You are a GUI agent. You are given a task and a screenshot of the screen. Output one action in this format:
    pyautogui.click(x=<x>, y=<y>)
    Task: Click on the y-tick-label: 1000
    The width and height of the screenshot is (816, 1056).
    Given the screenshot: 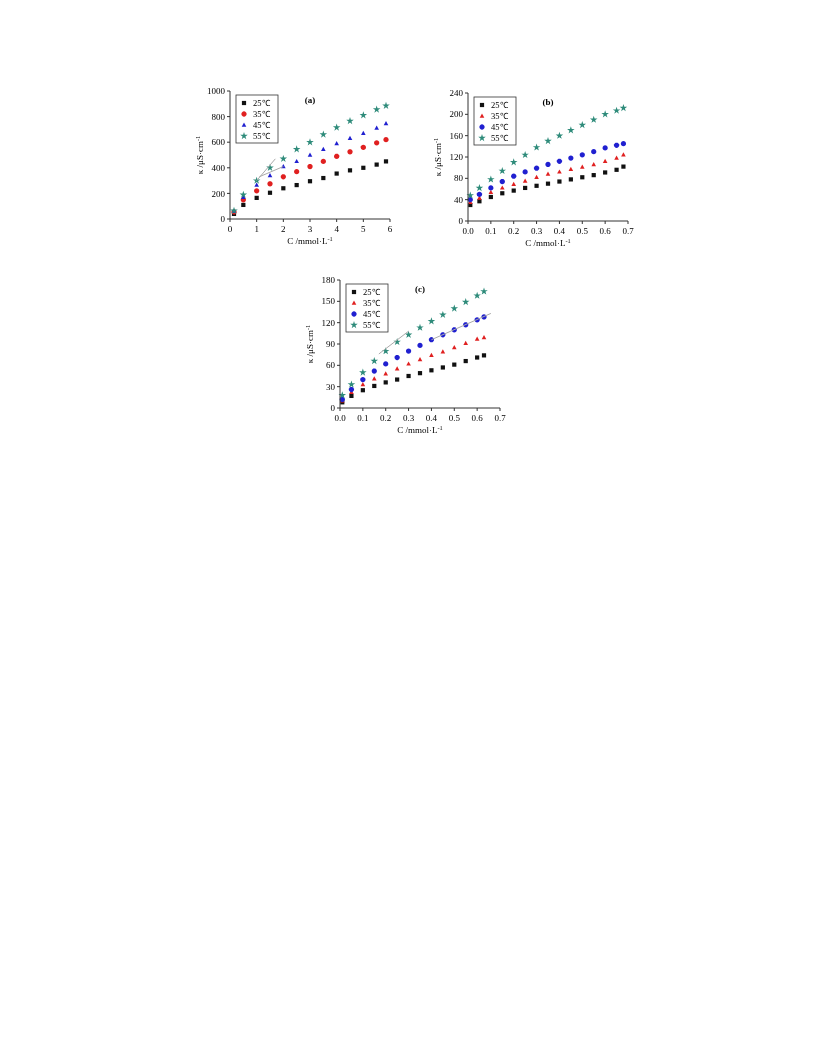 What is the action you would take?
    pyautogui.click(x=216, y=91)
    